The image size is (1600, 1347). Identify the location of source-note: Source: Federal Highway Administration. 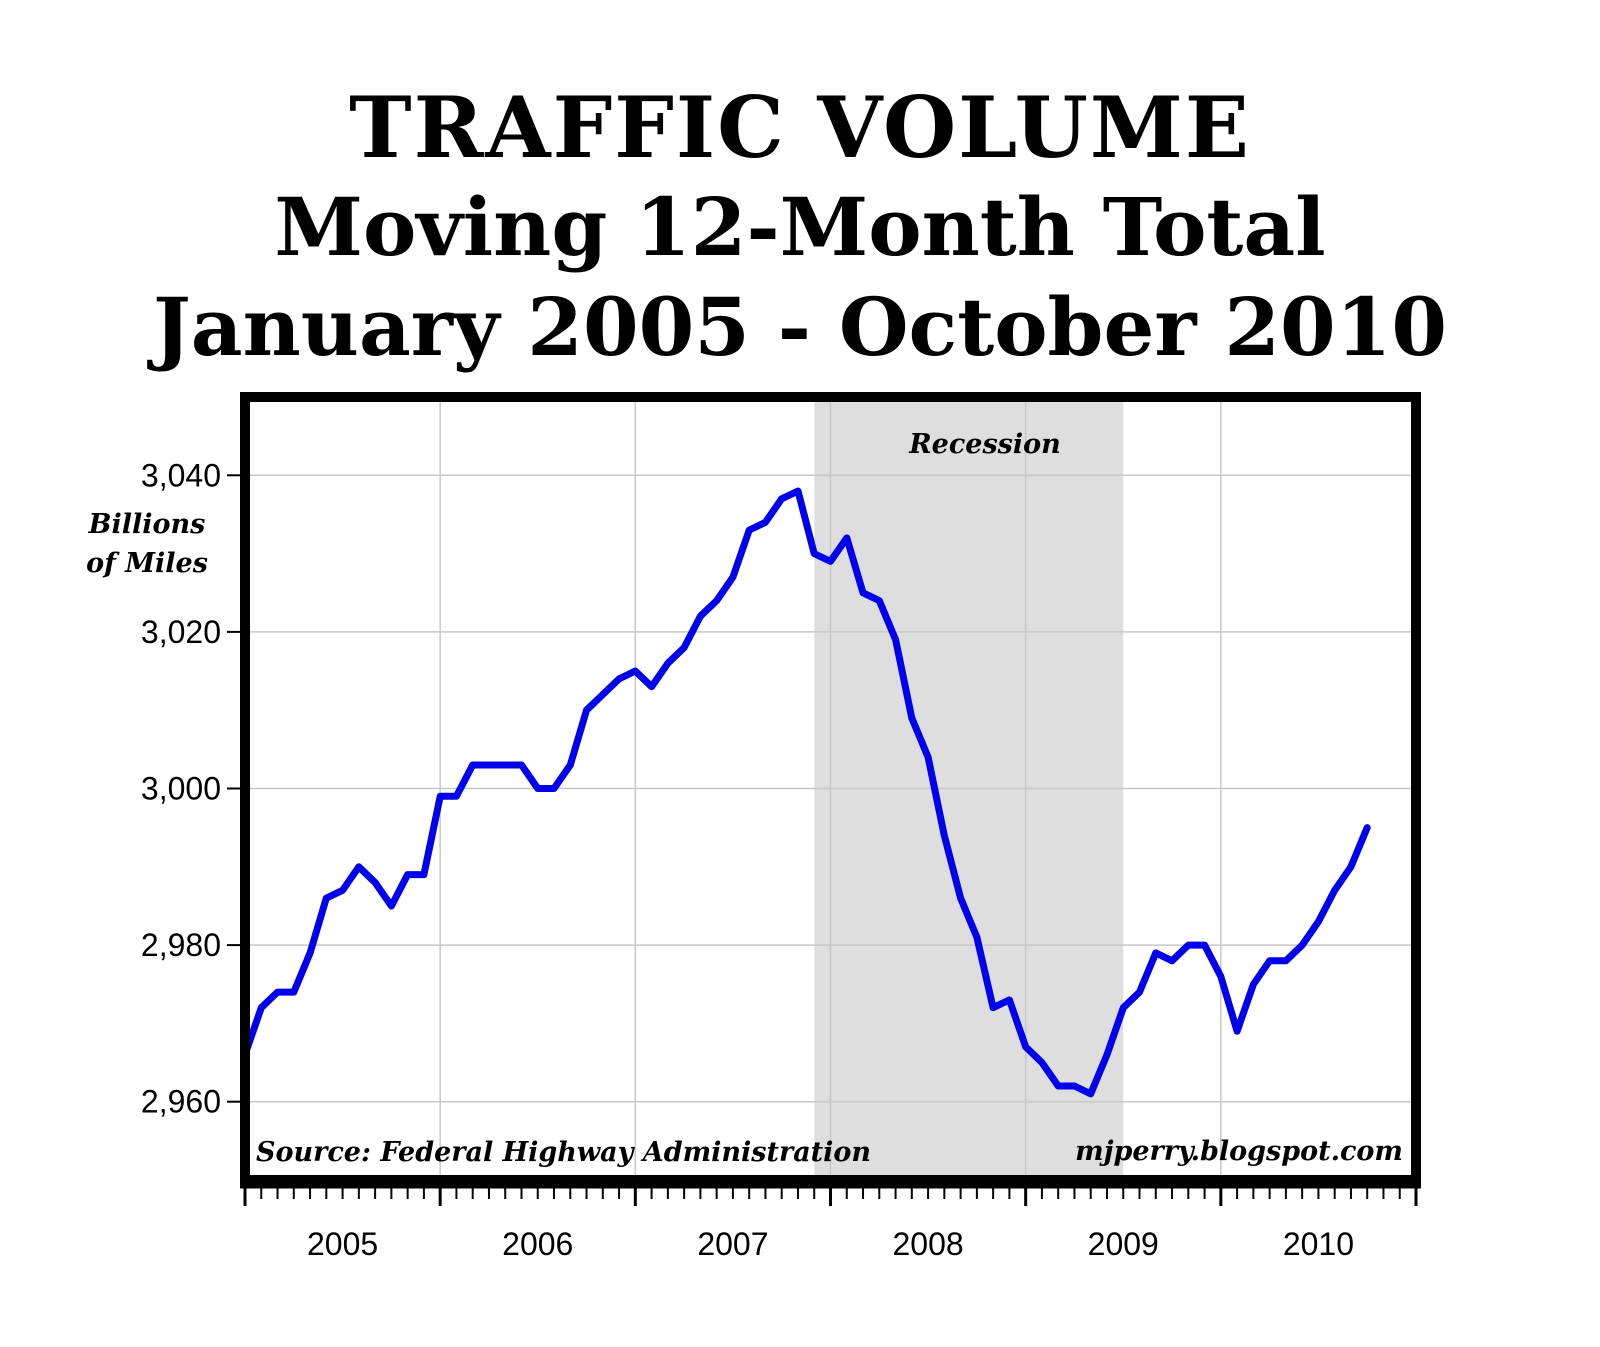
(563, 1152).